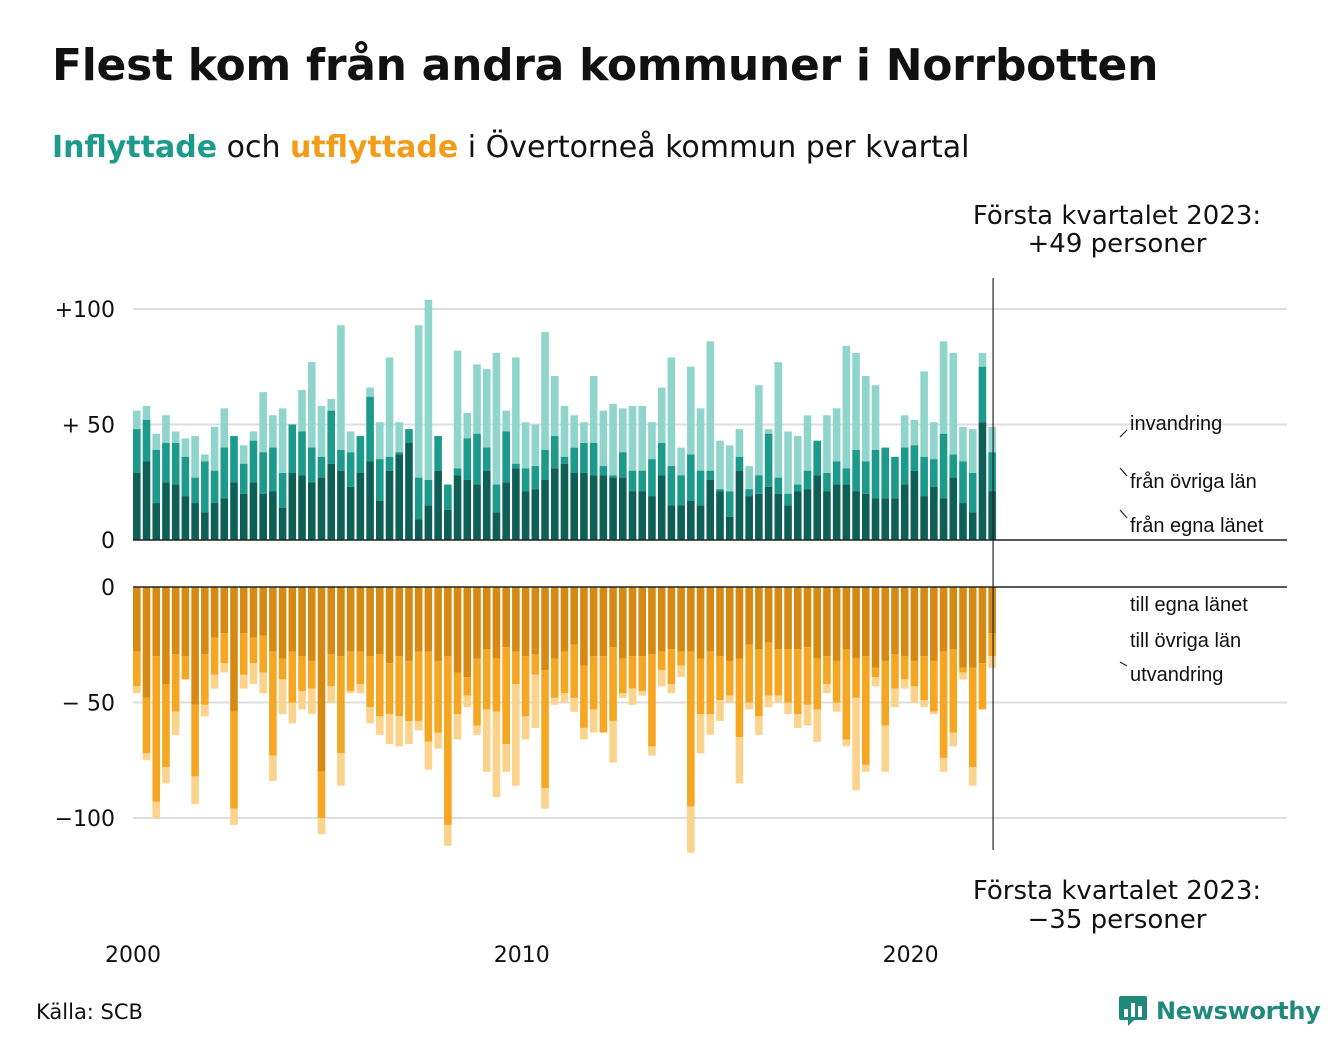 Image resolution: width=1340 pixels, height=1060 pixels. Describe the element at coordinates (89, 1012) in the screenshot. I see `source-note: Källa: SCB` at that location.